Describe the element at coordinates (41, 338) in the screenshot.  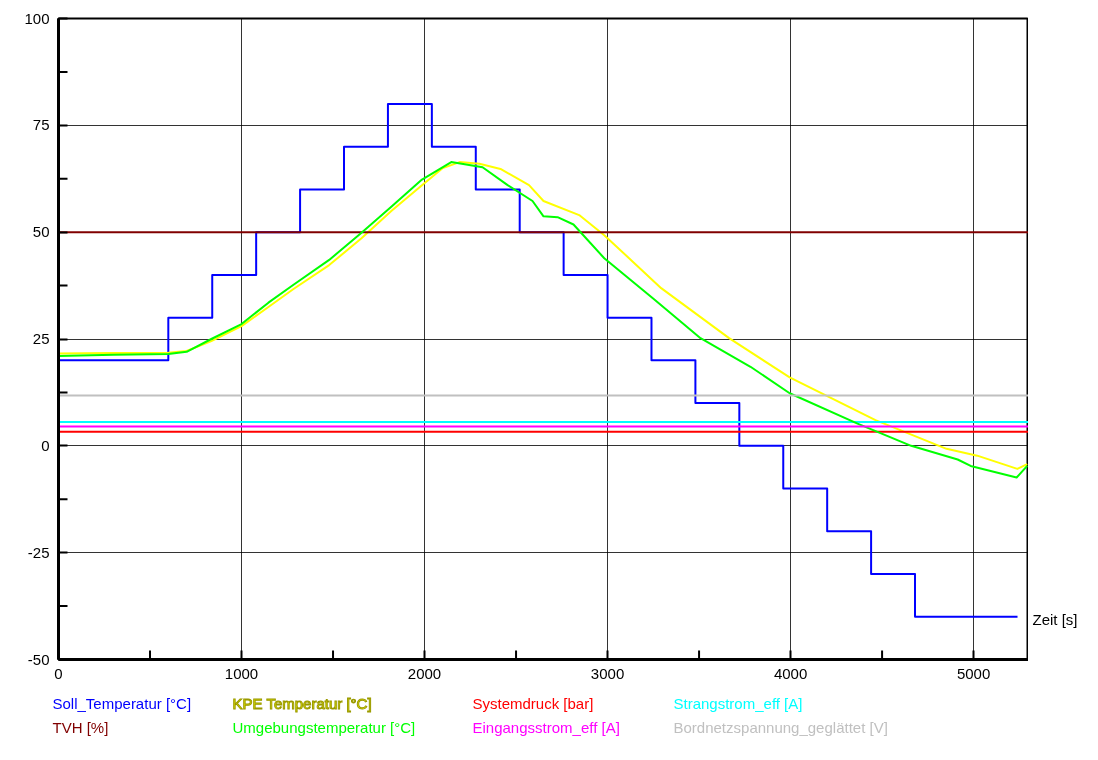
I see `y-tick-label: 25` at that location.